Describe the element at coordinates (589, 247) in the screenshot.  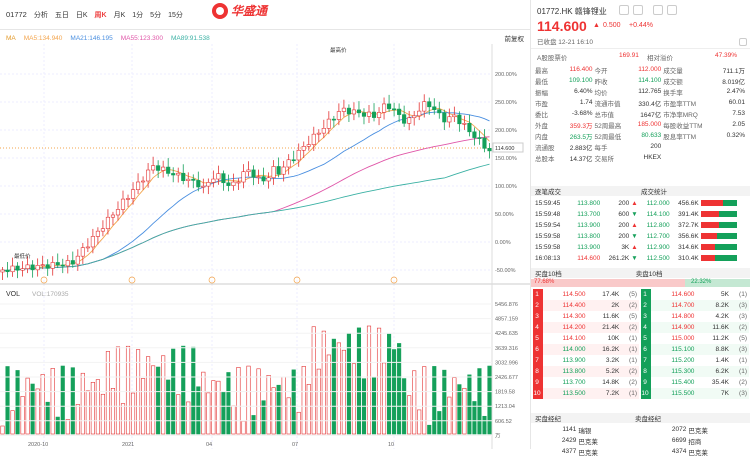
I see `tick-price: 113.900` at that location.